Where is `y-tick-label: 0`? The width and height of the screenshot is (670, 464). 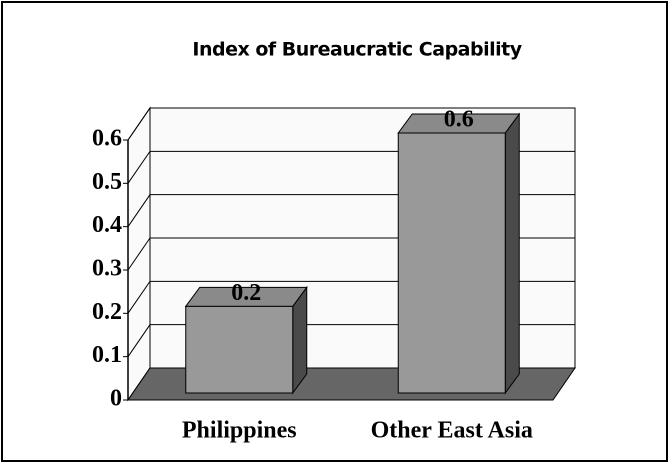
y-tick-label: 0 is located at coordinates (116, 399).